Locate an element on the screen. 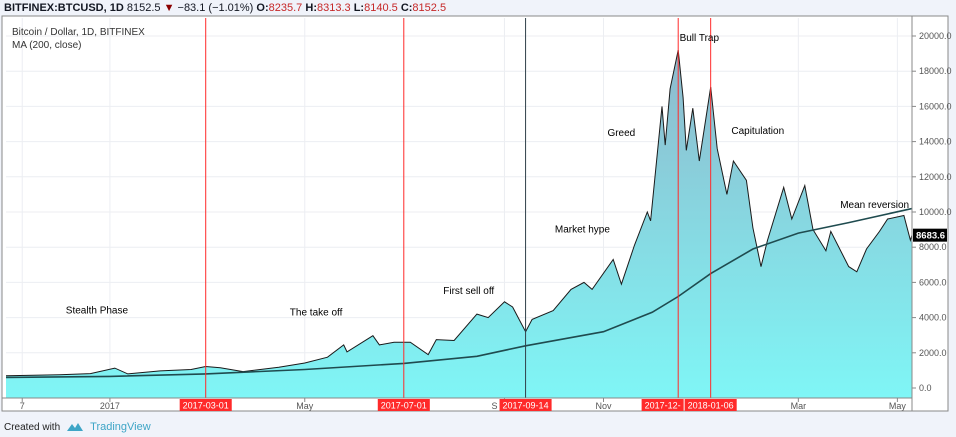 The image size is (956, 437). low-value: 8140.5 is located at coordinates (381, 8).